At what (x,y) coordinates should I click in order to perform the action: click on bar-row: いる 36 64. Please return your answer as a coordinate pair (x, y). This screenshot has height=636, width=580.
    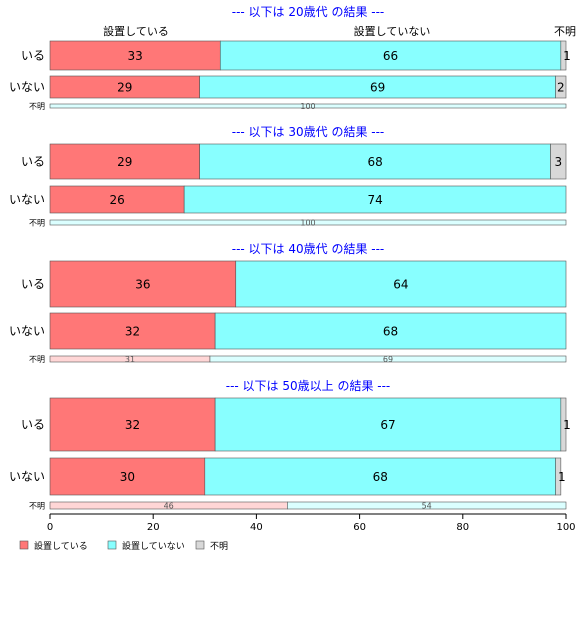
    Looking at the image, I should click on (294, 284).